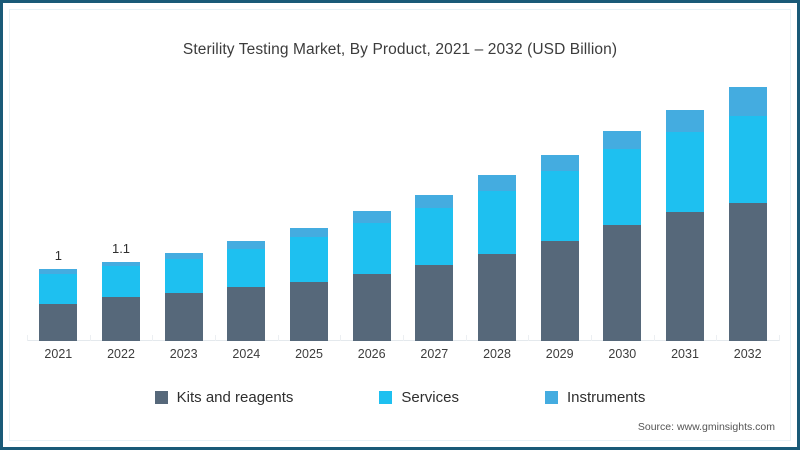 Image resolution: width=800 pixels, height=450 pixels. I want to click on chart-legend: Kits and reagents Services Instruments, so click(400, 397).